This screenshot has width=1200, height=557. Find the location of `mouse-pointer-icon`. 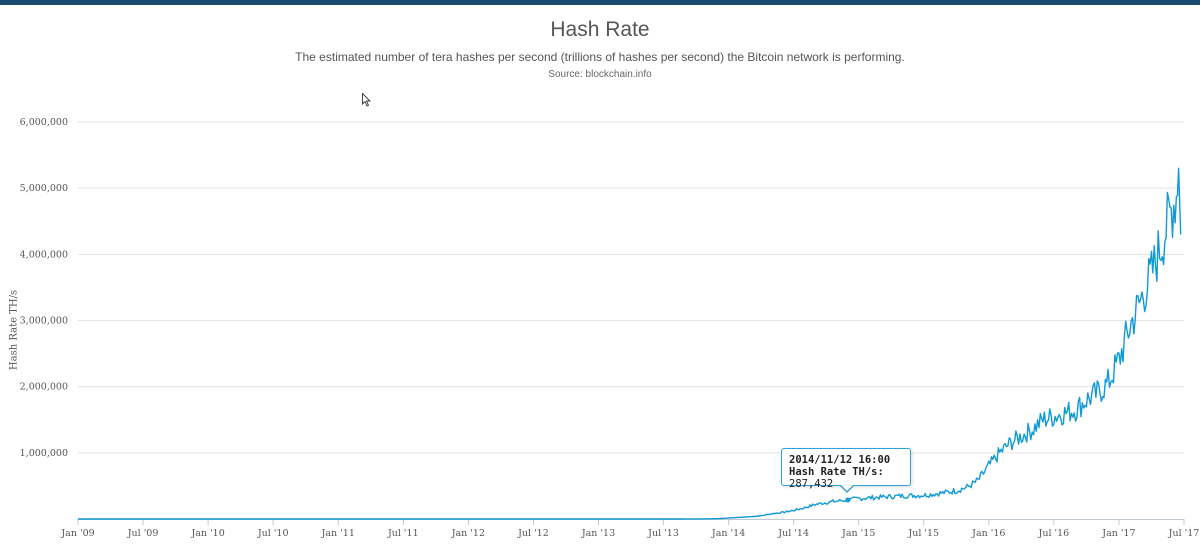

mouse-pointer-icon is located at coordinates (367, 100).